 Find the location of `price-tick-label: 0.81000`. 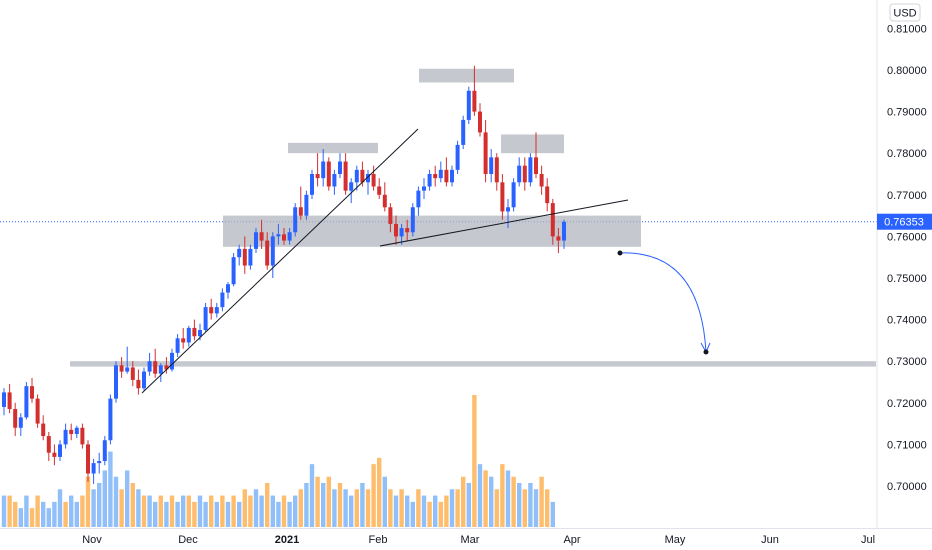

price-tick-label: 0.81000 is located at coordinates (907, 29).